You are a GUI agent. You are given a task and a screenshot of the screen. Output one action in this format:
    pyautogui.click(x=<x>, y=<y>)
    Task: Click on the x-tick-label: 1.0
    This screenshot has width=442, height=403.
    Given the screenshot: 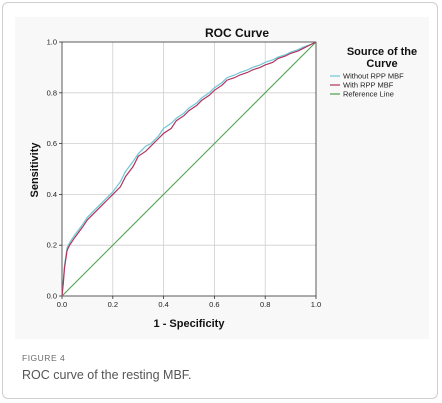 What is the action you would take?
    pyautogui.click(x=316, y=304)
    